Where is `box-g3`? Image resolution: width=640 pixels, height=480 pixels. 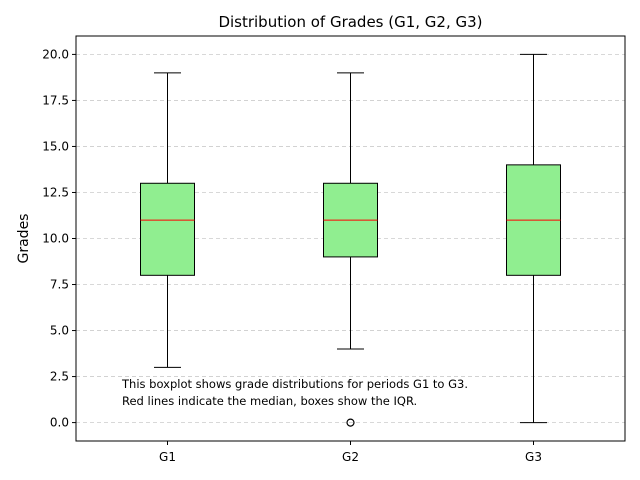 box-g3 is located at coordinates (533, 238).